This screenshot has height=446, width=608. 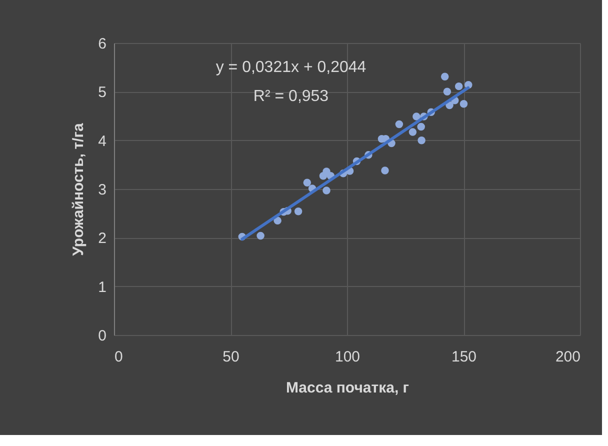 I want to click on y-tick-label: 5, so click(x=102, y=93).